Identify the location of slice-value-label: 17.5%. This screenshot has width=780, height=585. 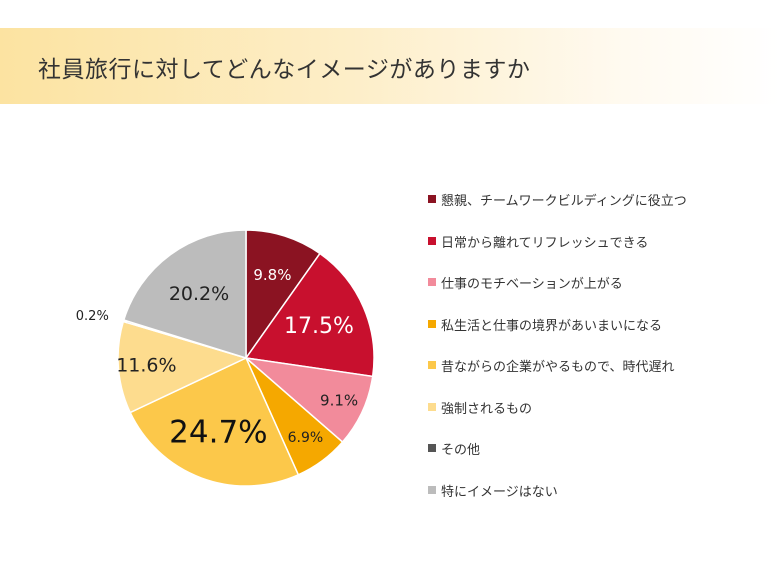
(319, 326).